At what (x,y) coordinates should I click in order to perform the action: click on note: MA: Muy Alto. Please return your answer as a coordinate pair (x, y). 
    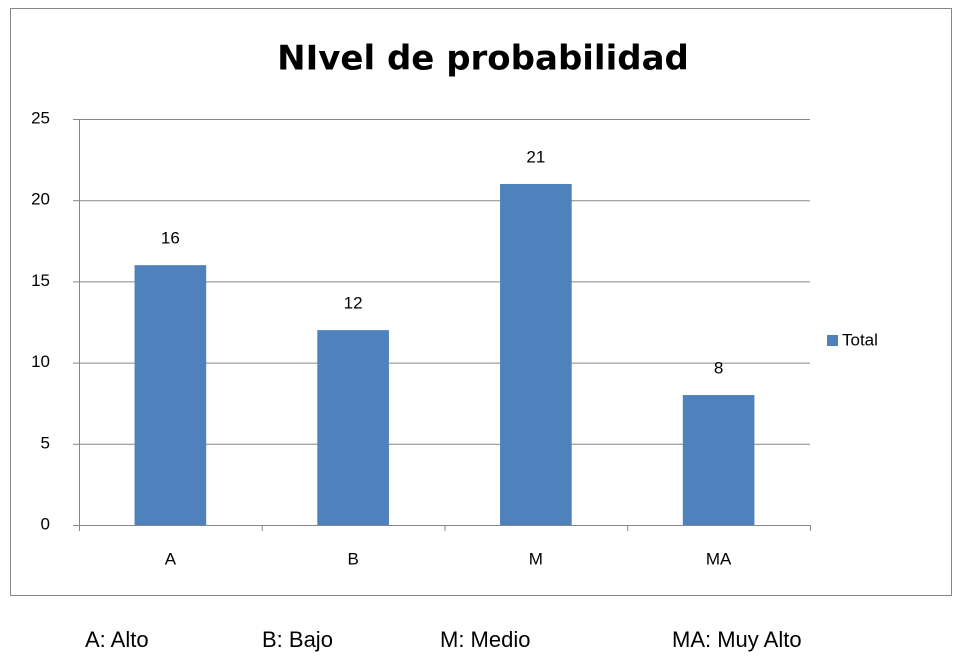
    Looking at the image, I should click on (737, 639).